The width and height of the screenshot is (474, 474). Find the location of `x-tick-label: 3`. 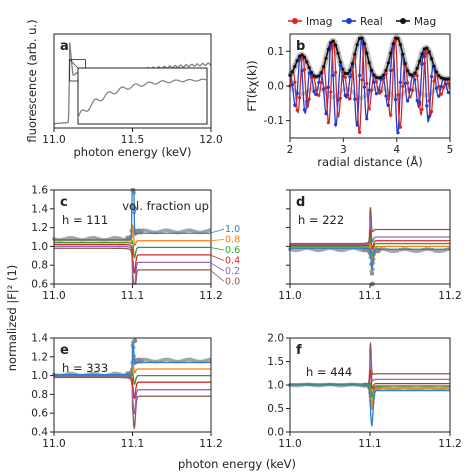

x-tick-label: 3 is located at coordinates (343, 150).